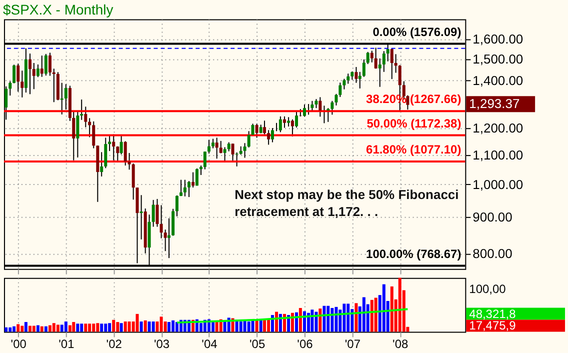 The image size is (568, 364). What do you see at coordinates (414, 149) in the screenshot?
I see `ref-line-label: 61.80% (1077.10)` at bounding box center [414, 149].